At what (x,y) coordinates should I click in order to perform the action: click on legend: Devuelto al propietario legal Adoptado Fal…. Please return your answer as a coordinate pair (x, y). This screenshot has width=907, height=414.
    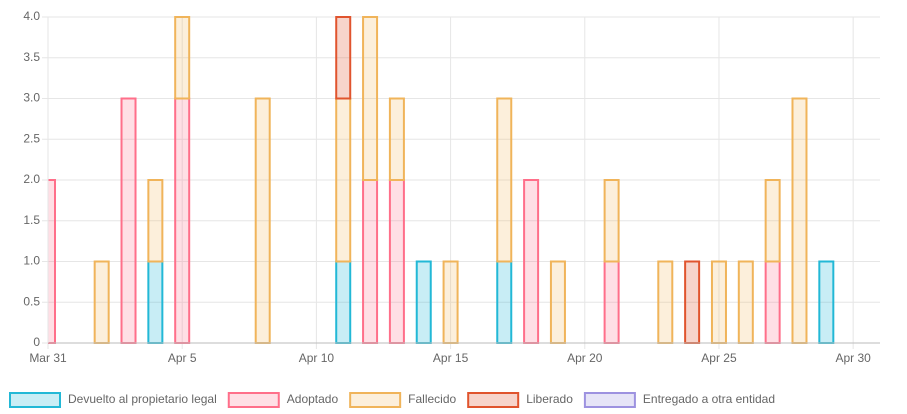
    Looking at the image, I should click on (392, 400).